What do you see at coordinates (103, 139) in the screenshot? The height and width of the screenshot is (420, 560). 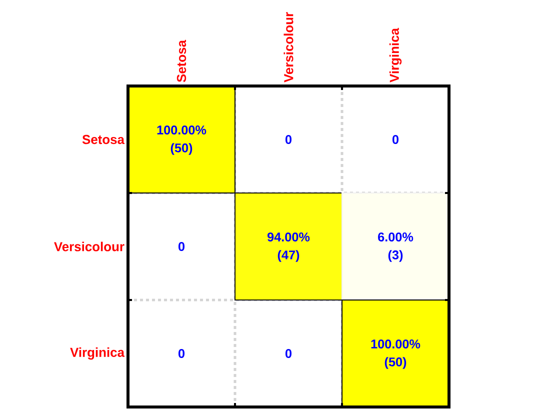 I see `y-tick-label: Setosa` at bounding box center [103, 139].